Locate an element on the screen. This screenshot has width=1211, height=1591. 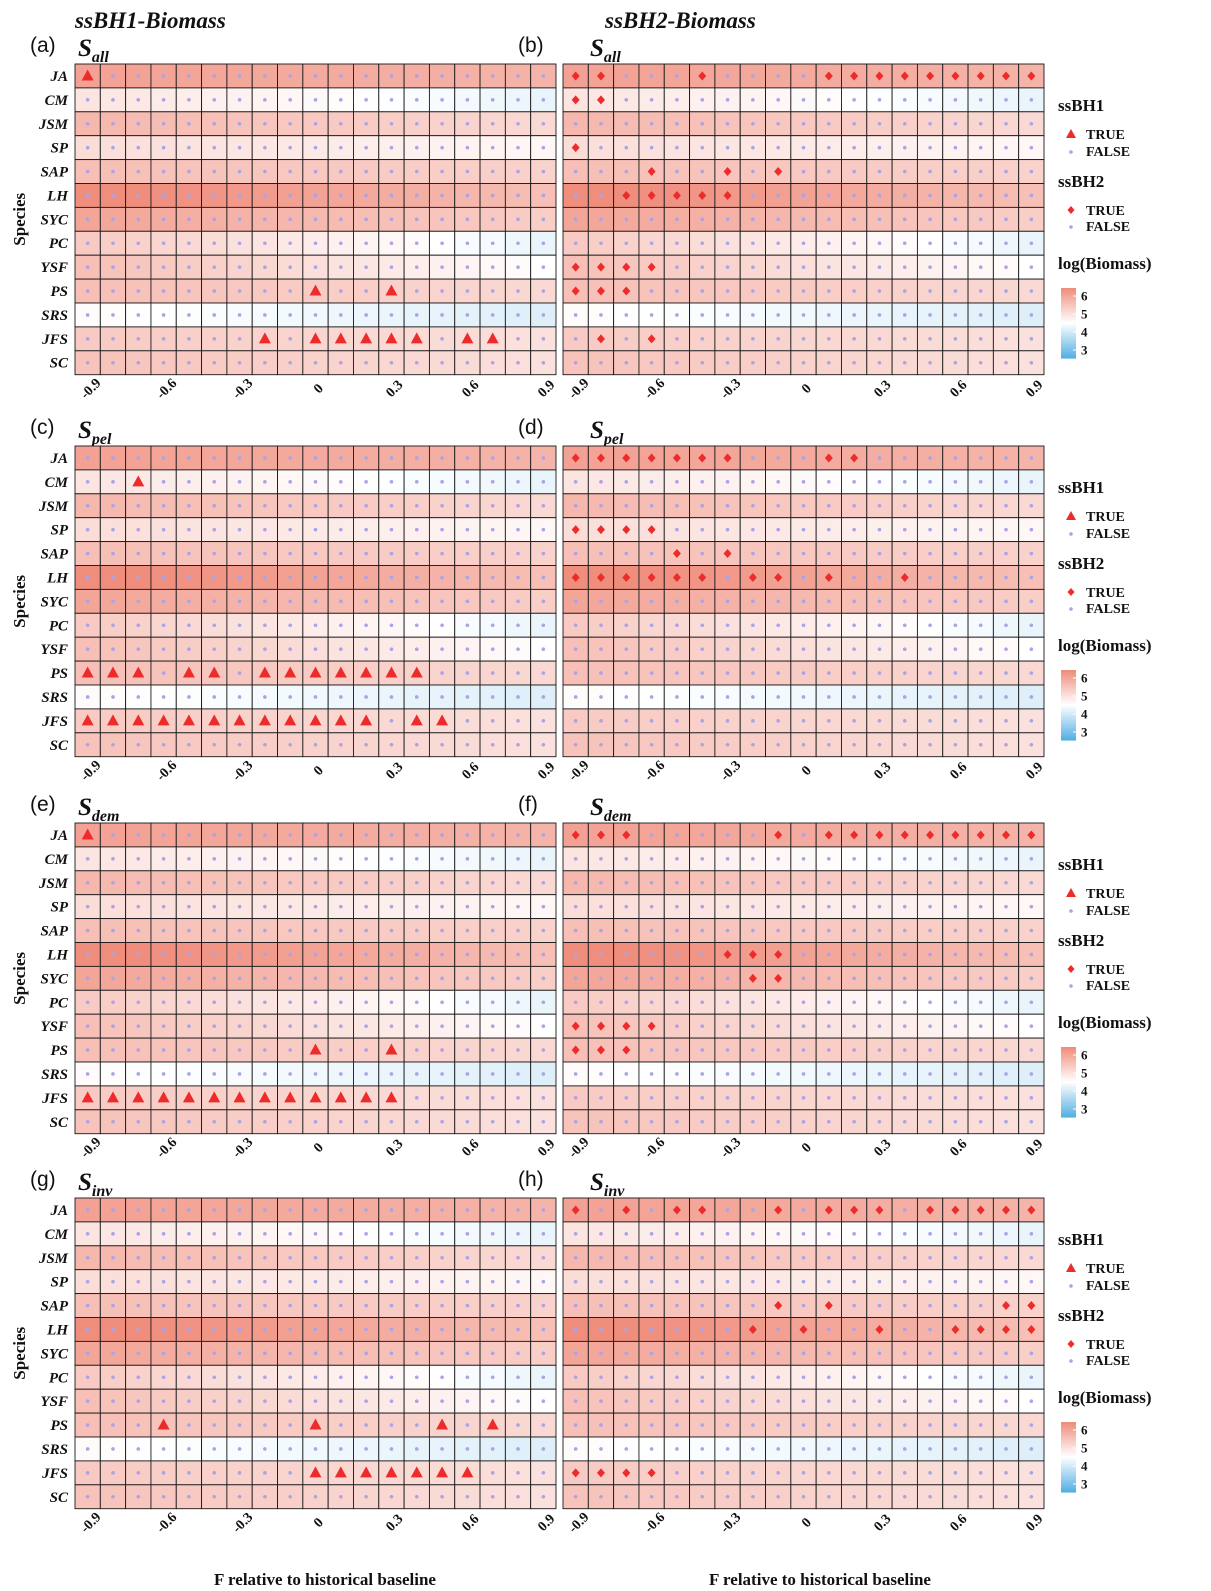
legend-true-label: TRUE is located at coordinates (1105, 211).